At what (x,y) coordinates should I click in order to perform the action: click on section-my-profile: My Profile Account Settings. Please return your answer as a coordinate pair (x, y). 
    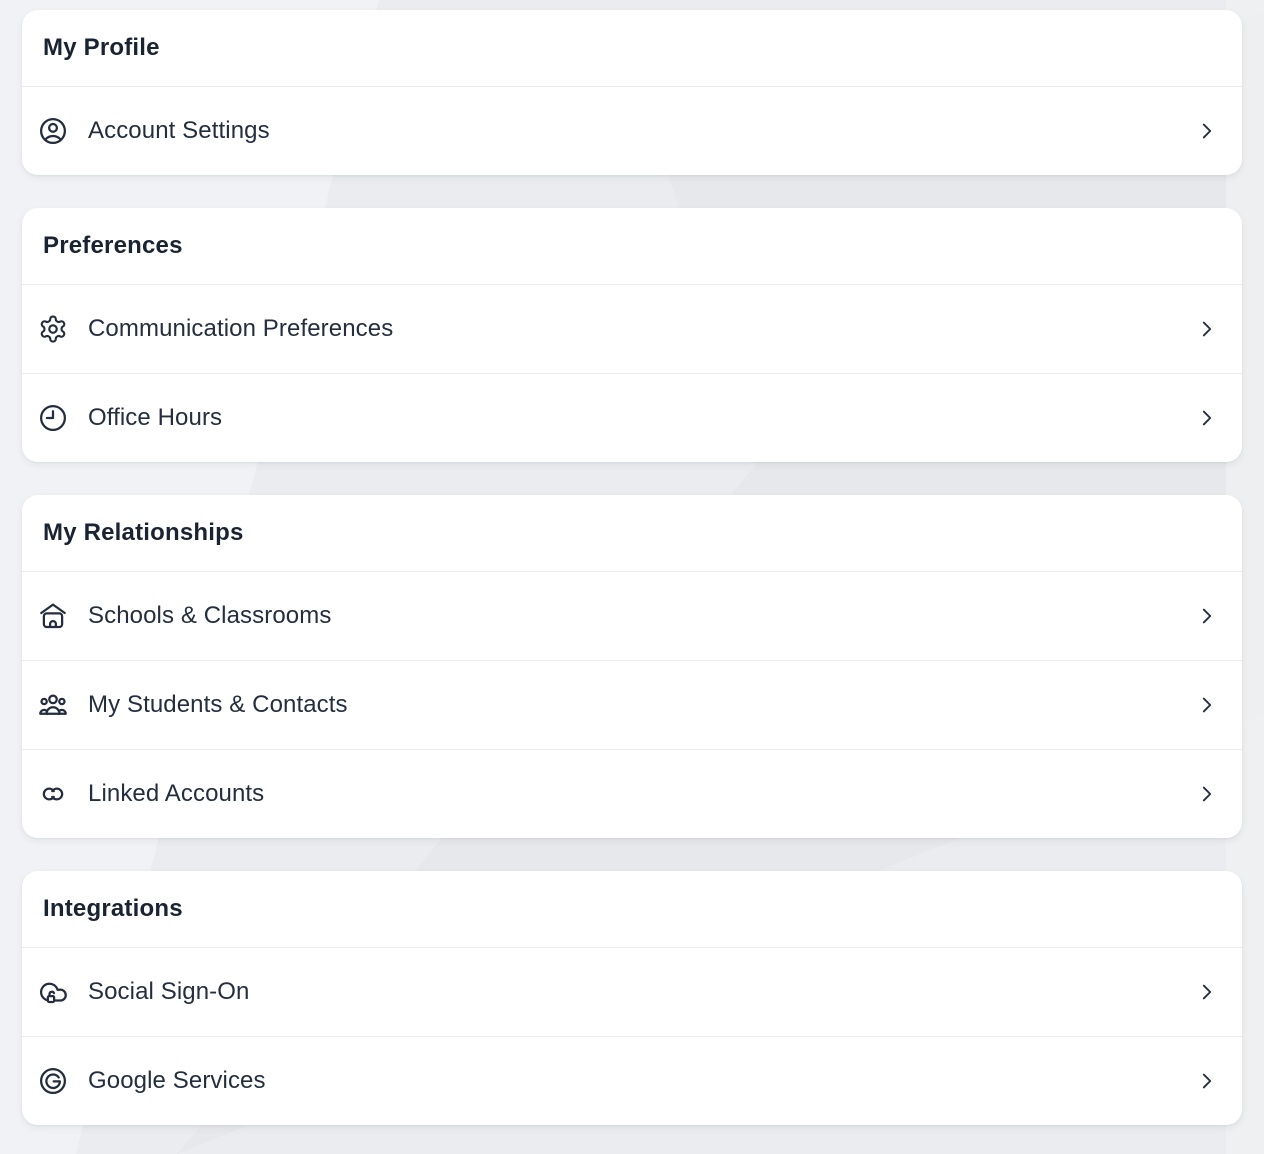
    Looking at the image, I should click on (632, 92).